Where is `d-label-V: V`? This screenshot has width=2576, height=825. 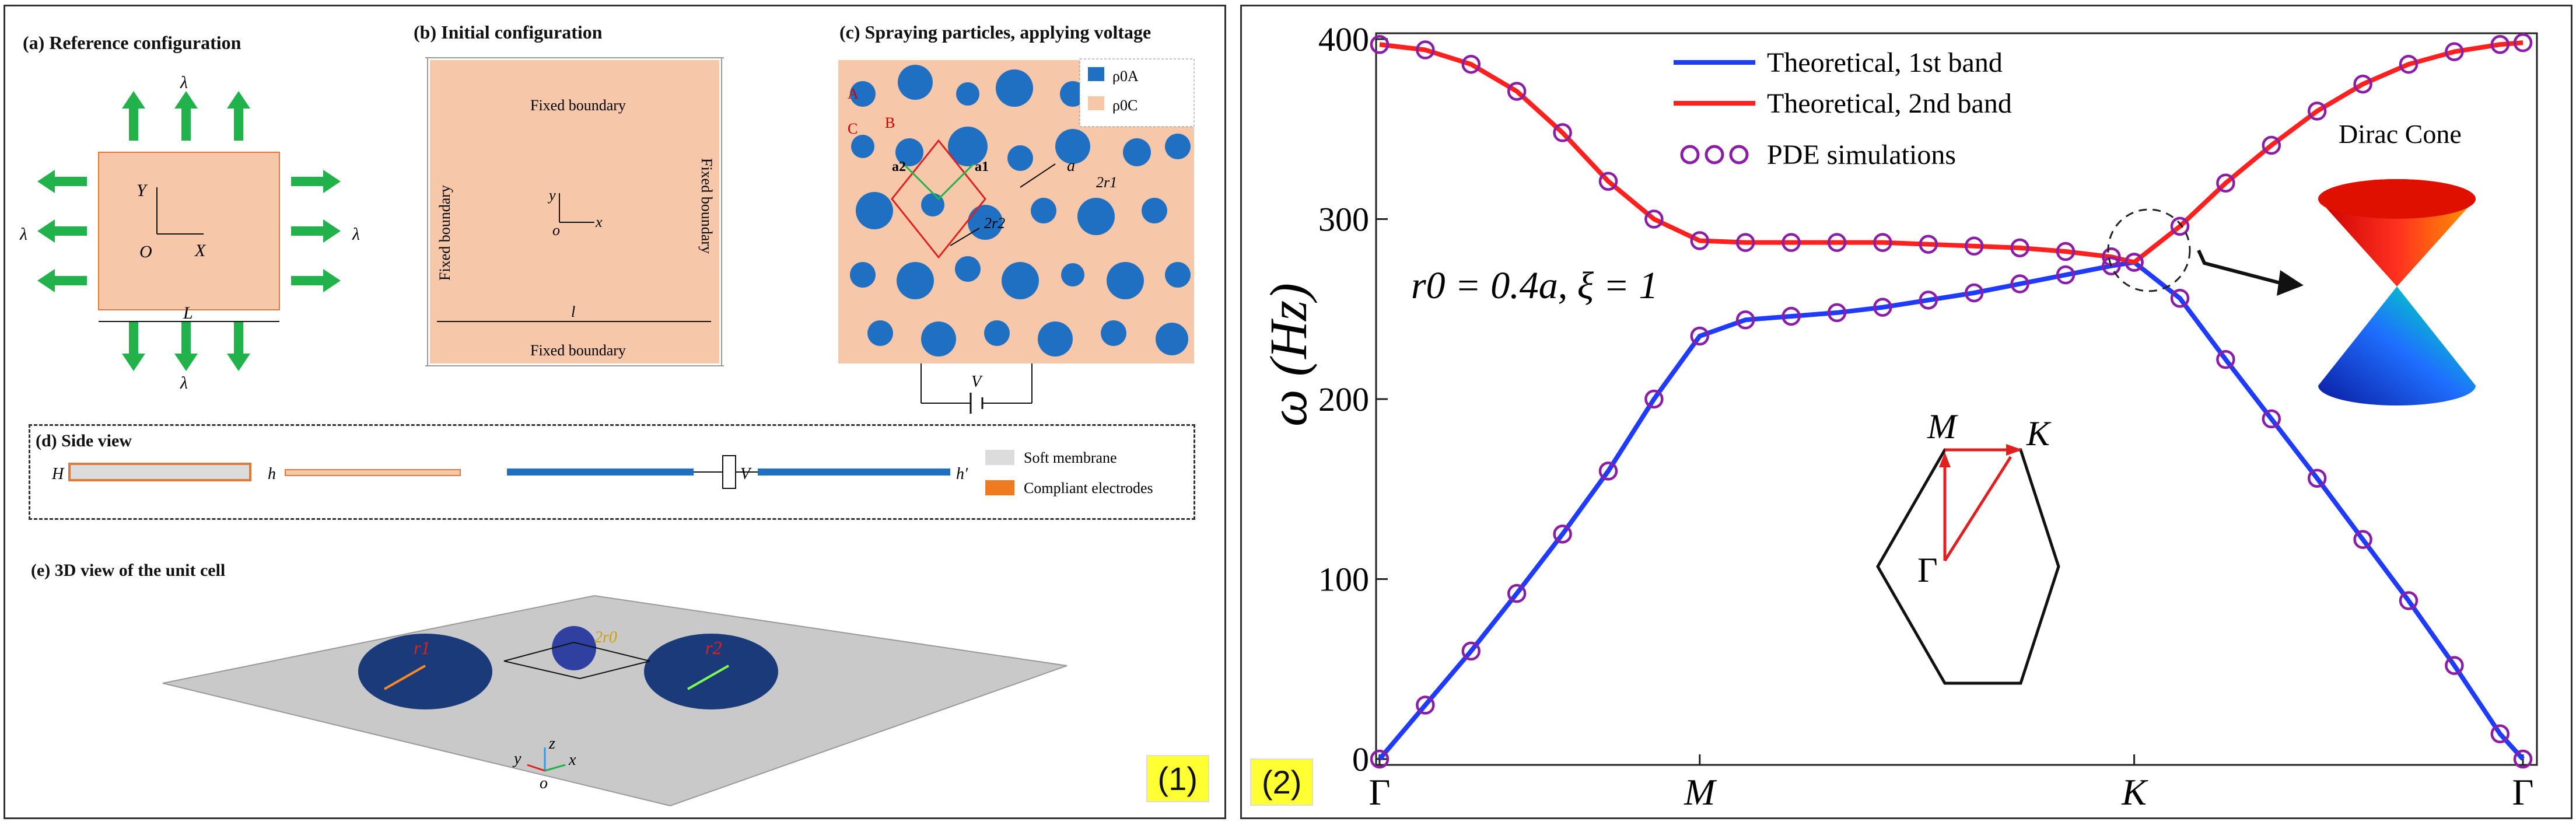 d-label-V: V is located at coordinates (746, 474).